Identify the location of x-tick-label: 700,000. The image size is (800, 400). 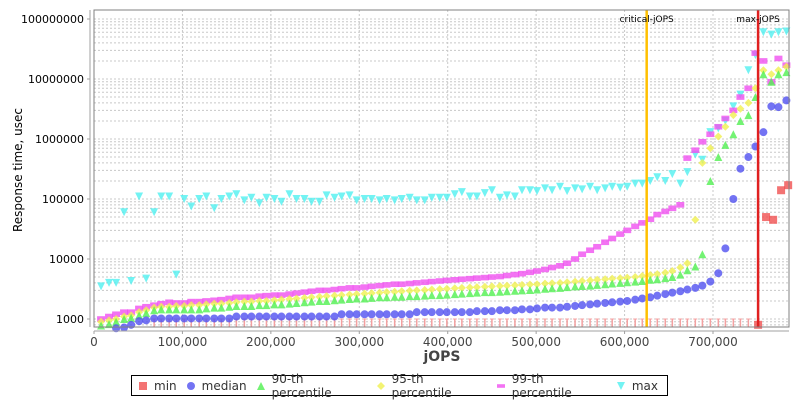
(713, 342).